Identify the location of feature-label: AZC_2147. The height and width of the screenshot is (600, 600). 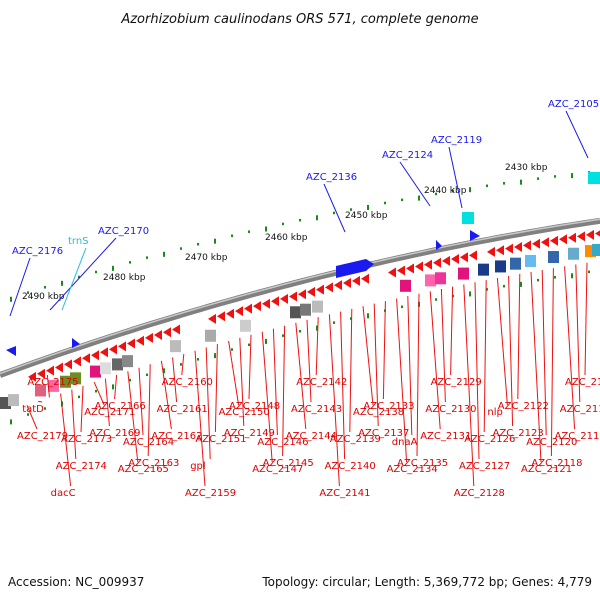
(277, 469).